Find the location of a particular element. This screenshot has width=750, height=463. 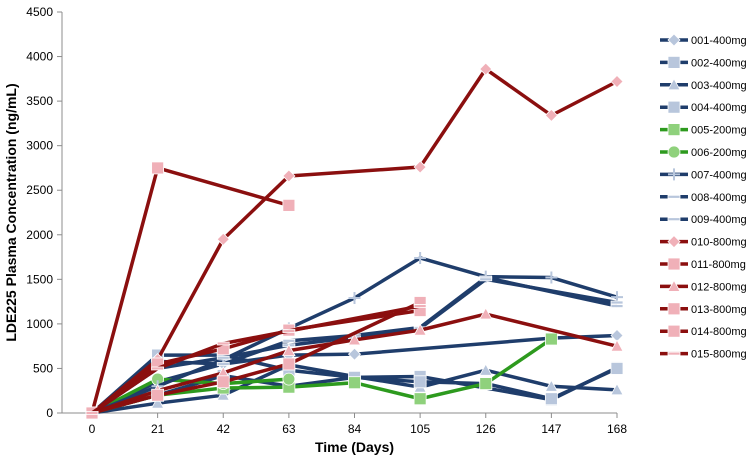

x-tick-label: 21 is located at coordinates (158, 429).